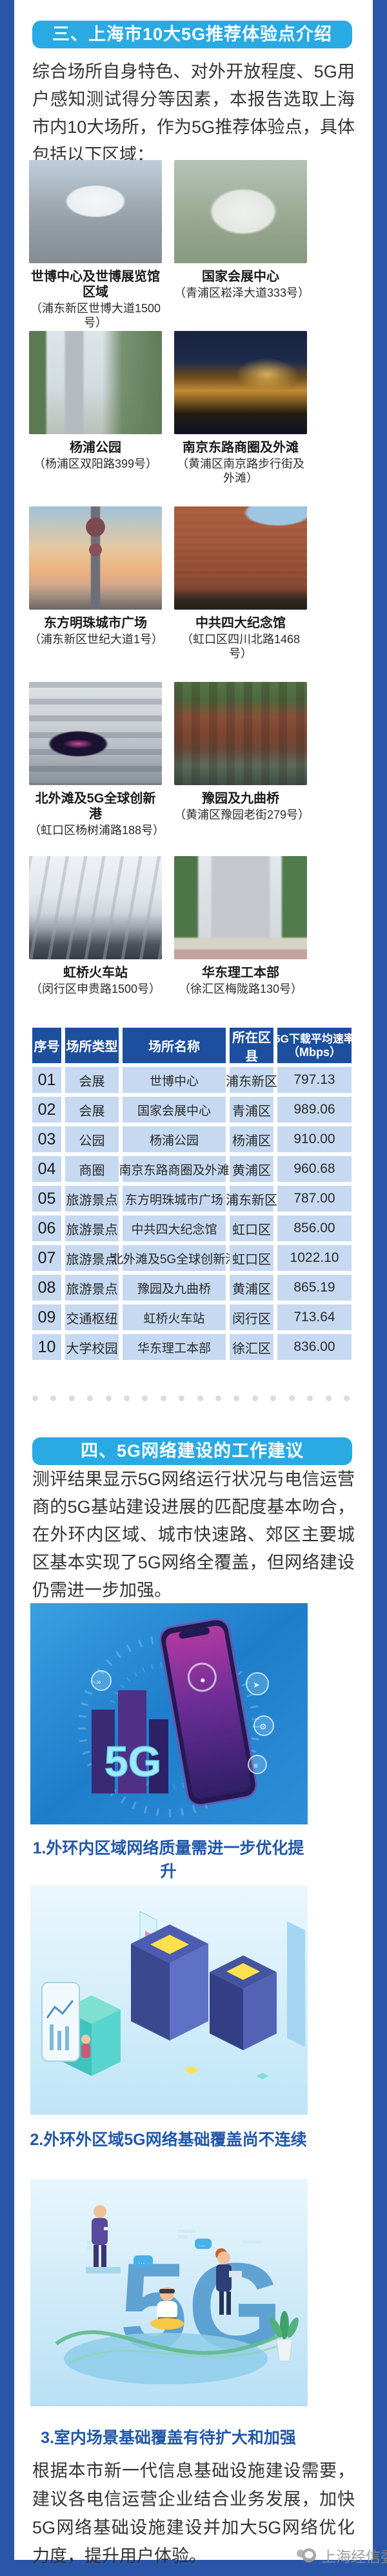 This screenshot has width=387, height=2576. Describe the element at coordinates (315, 1258) in the screenshot. I see `table-cell: 1022.10` at that location.